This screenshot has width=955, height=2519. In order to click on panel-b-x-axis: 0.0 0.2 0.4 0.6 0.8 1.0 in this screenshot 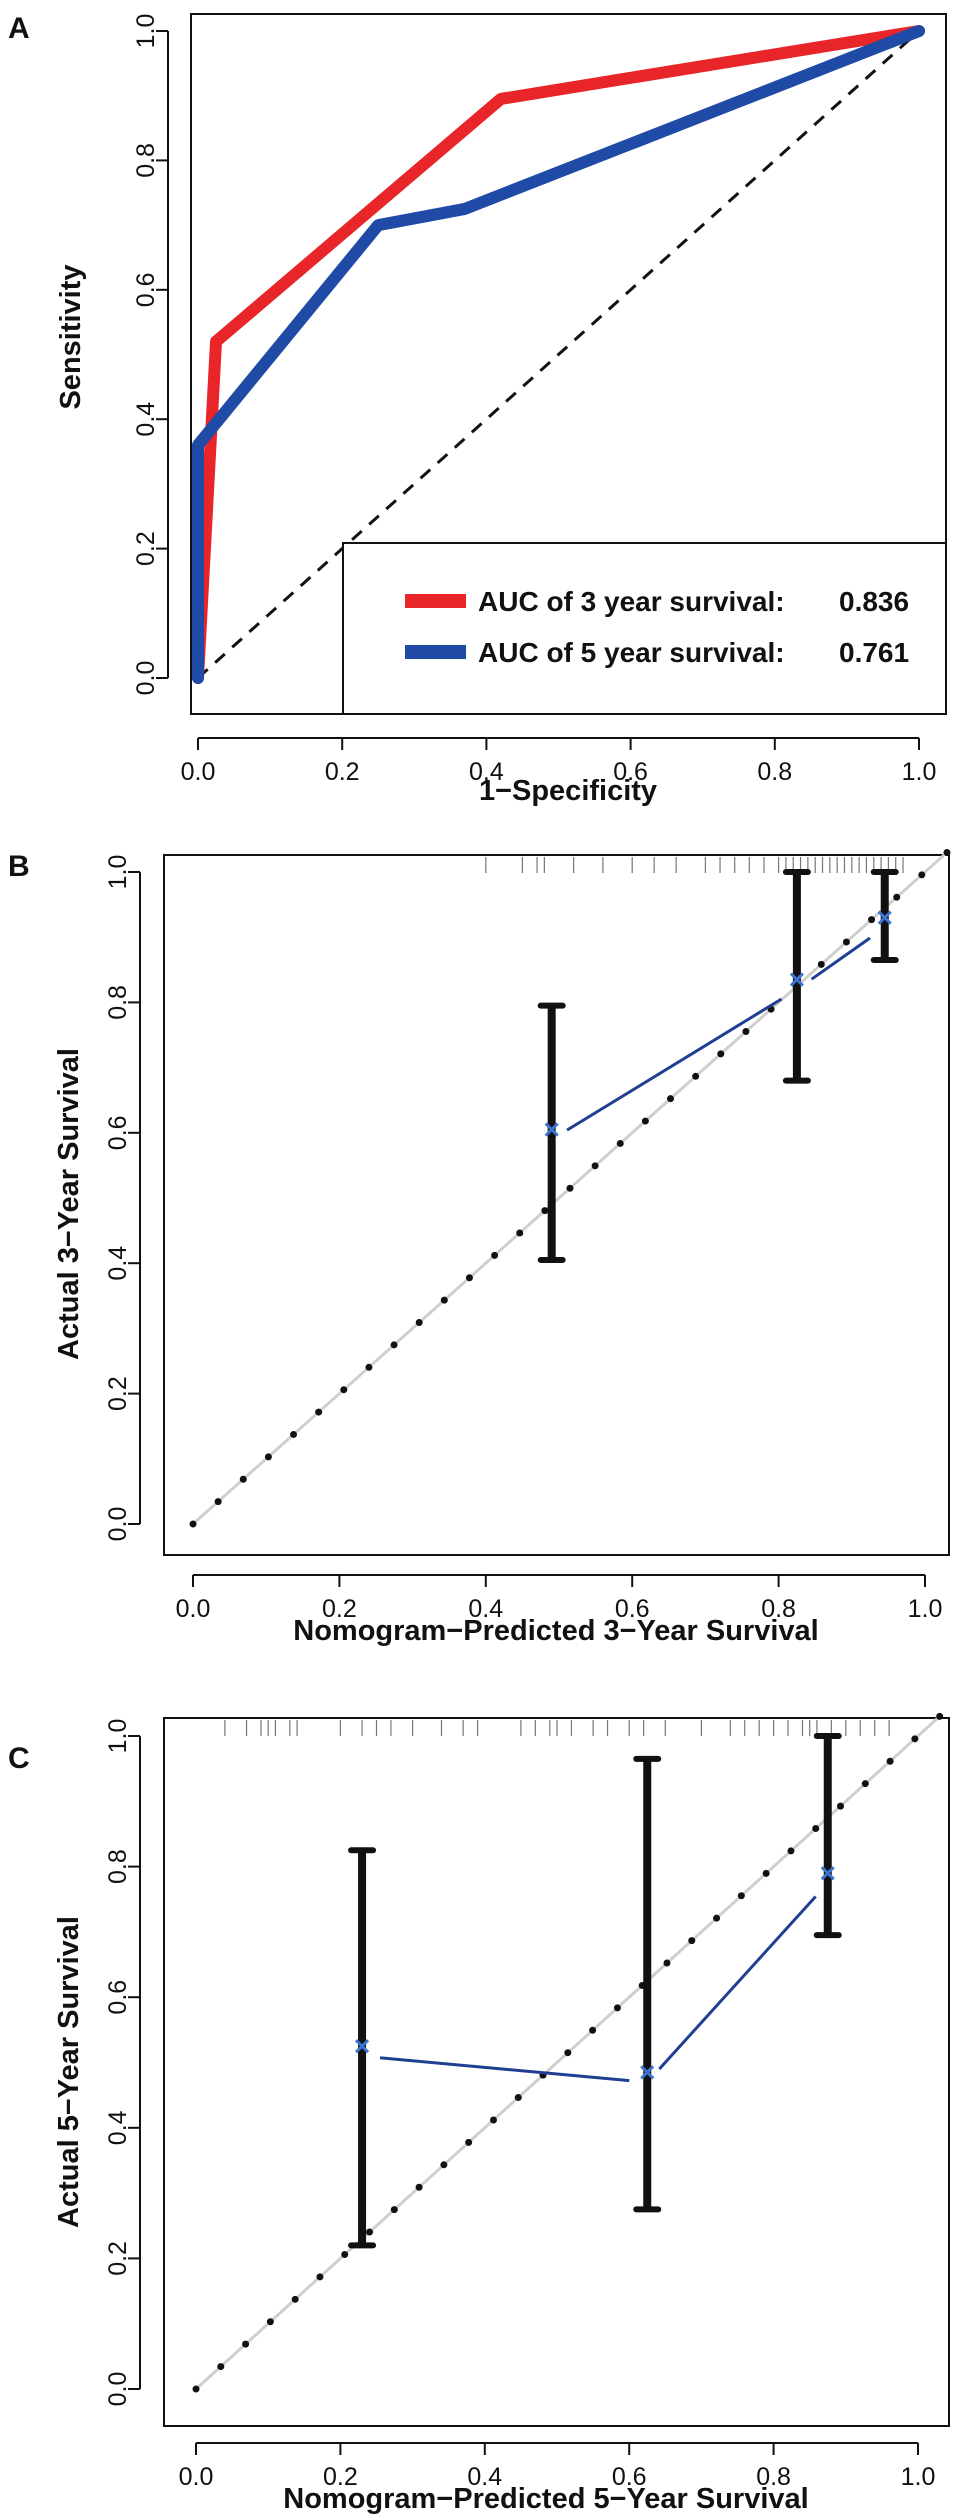, I will do `click(559, 1598)`.